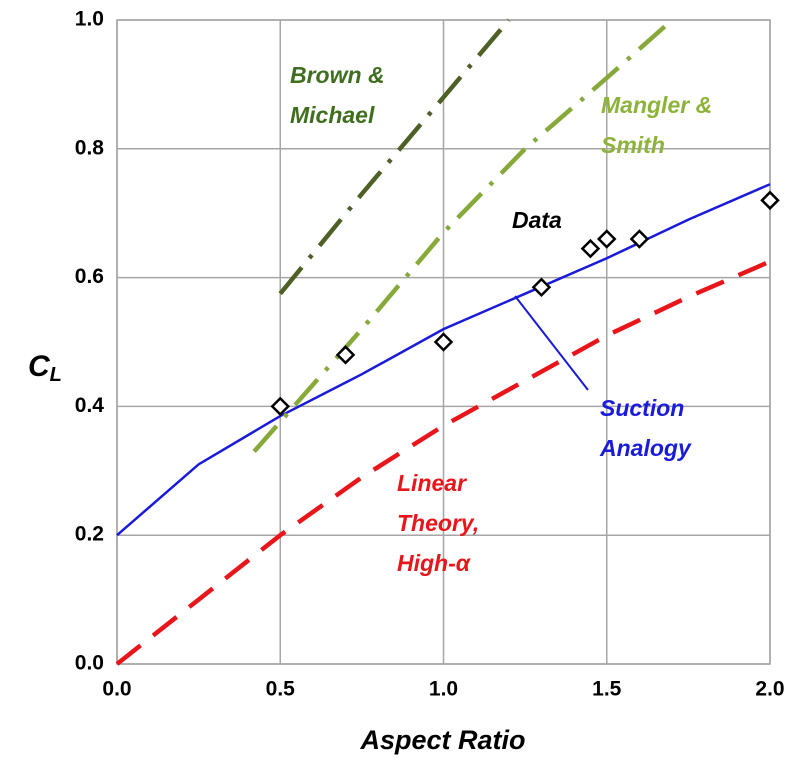  What do you see at coordinates (769, 689) in the screenshot?
I see `x-tick-label: 2.0` at bounding box center [769, 689].